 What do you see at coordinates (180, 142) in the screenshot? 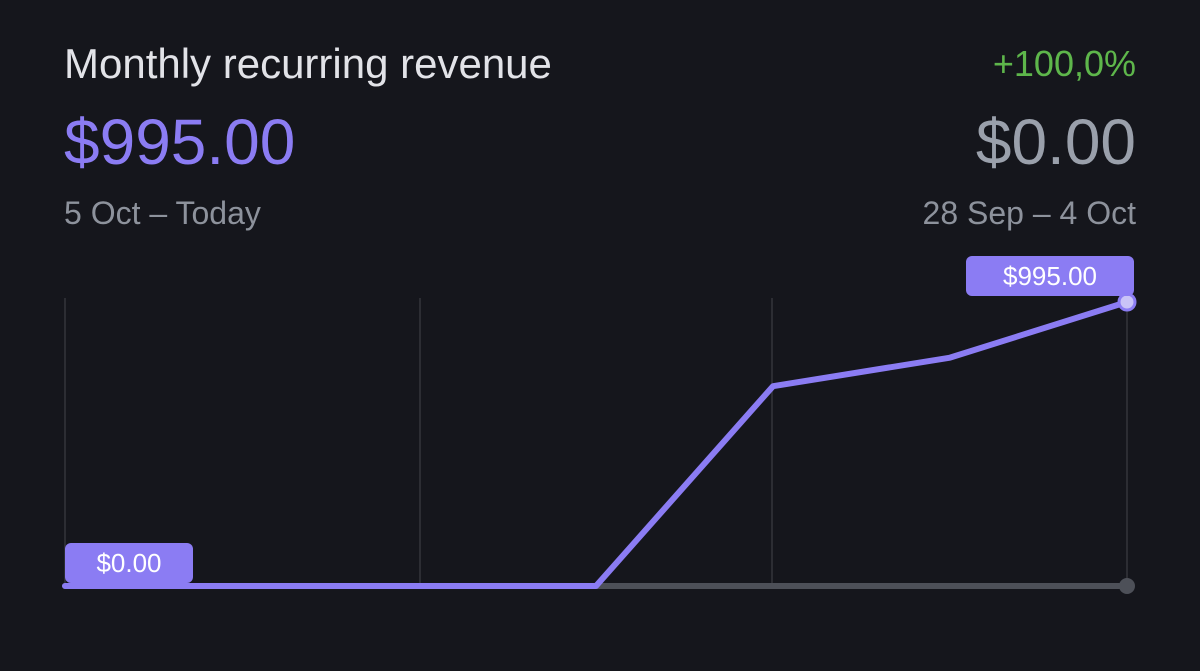
I see `current-period-value: $995.00` at bounding box center [180, 142].